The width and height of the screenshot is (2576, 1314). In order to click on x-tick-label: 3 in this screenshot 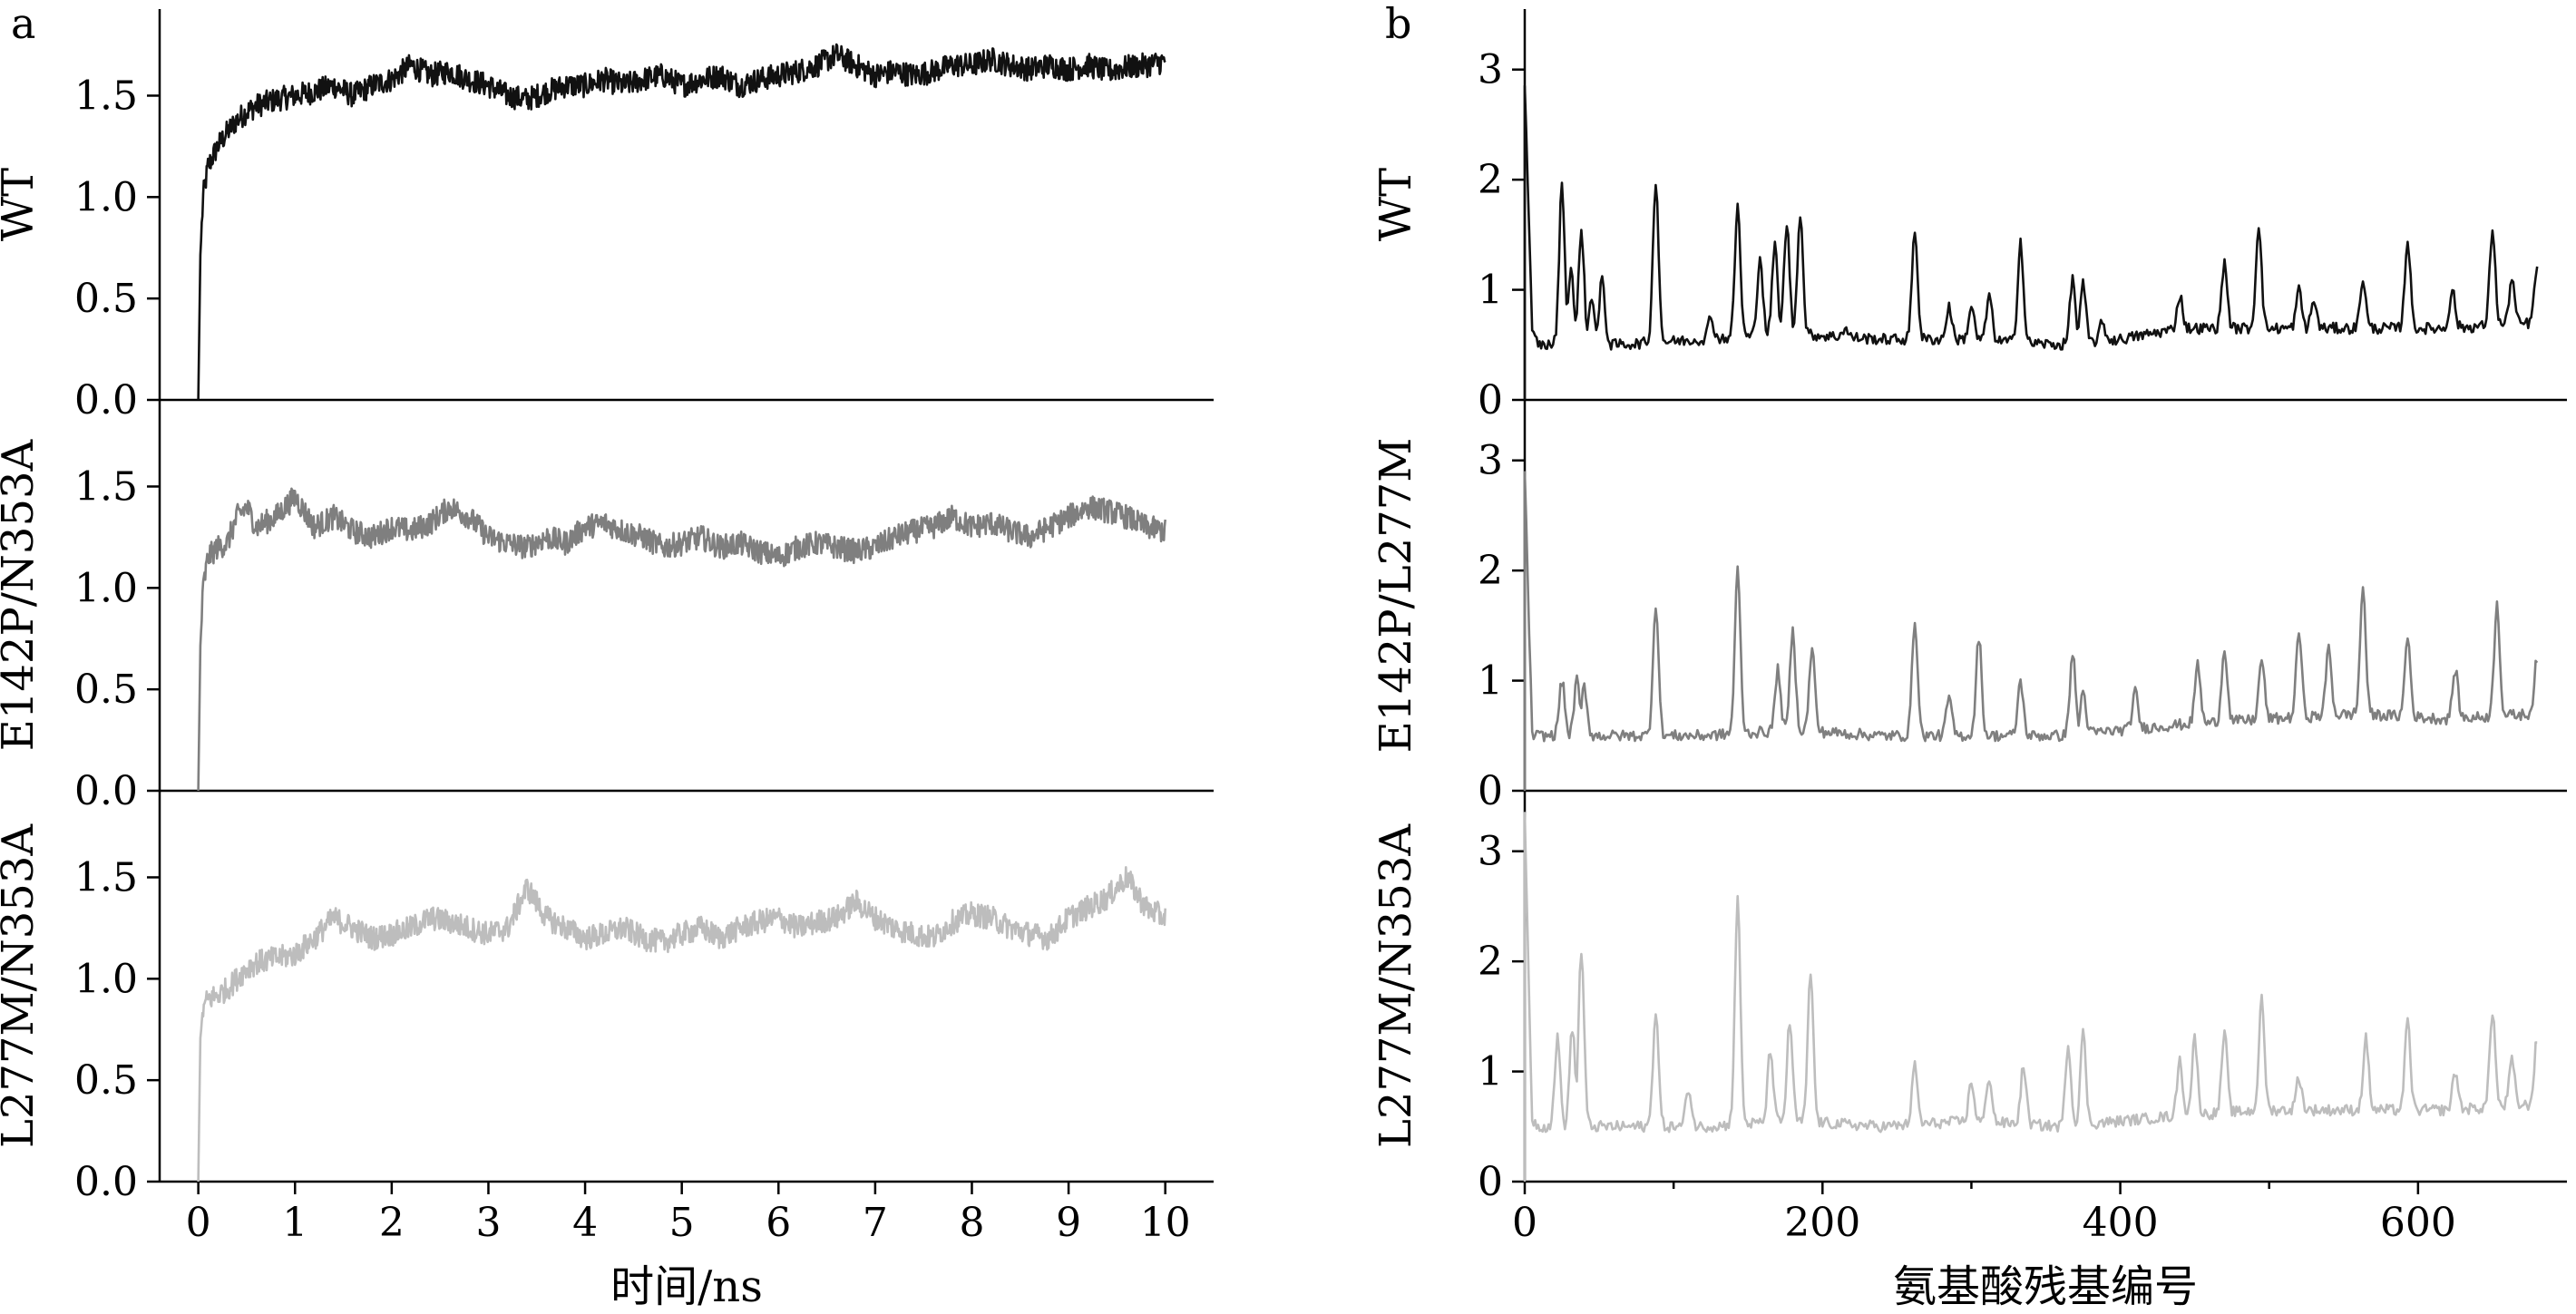, I will do `click(488, 1223)`.